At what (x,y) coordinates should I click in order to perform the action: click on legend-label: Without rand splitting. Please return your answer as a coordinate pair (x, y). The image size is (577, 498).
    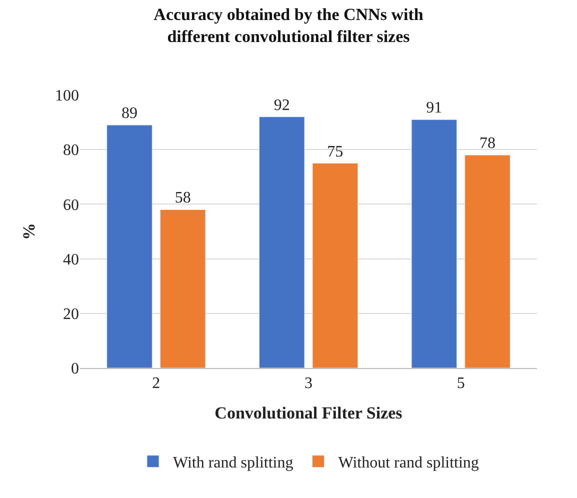
    Looking at the image, I should click on (408, 463).